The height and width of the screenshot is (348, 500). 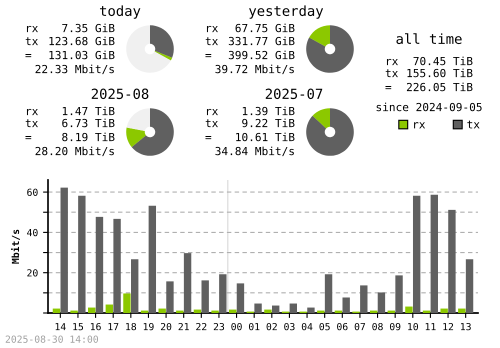 I want to click on text: 226.05 TiB, so click(x=439, y=87).